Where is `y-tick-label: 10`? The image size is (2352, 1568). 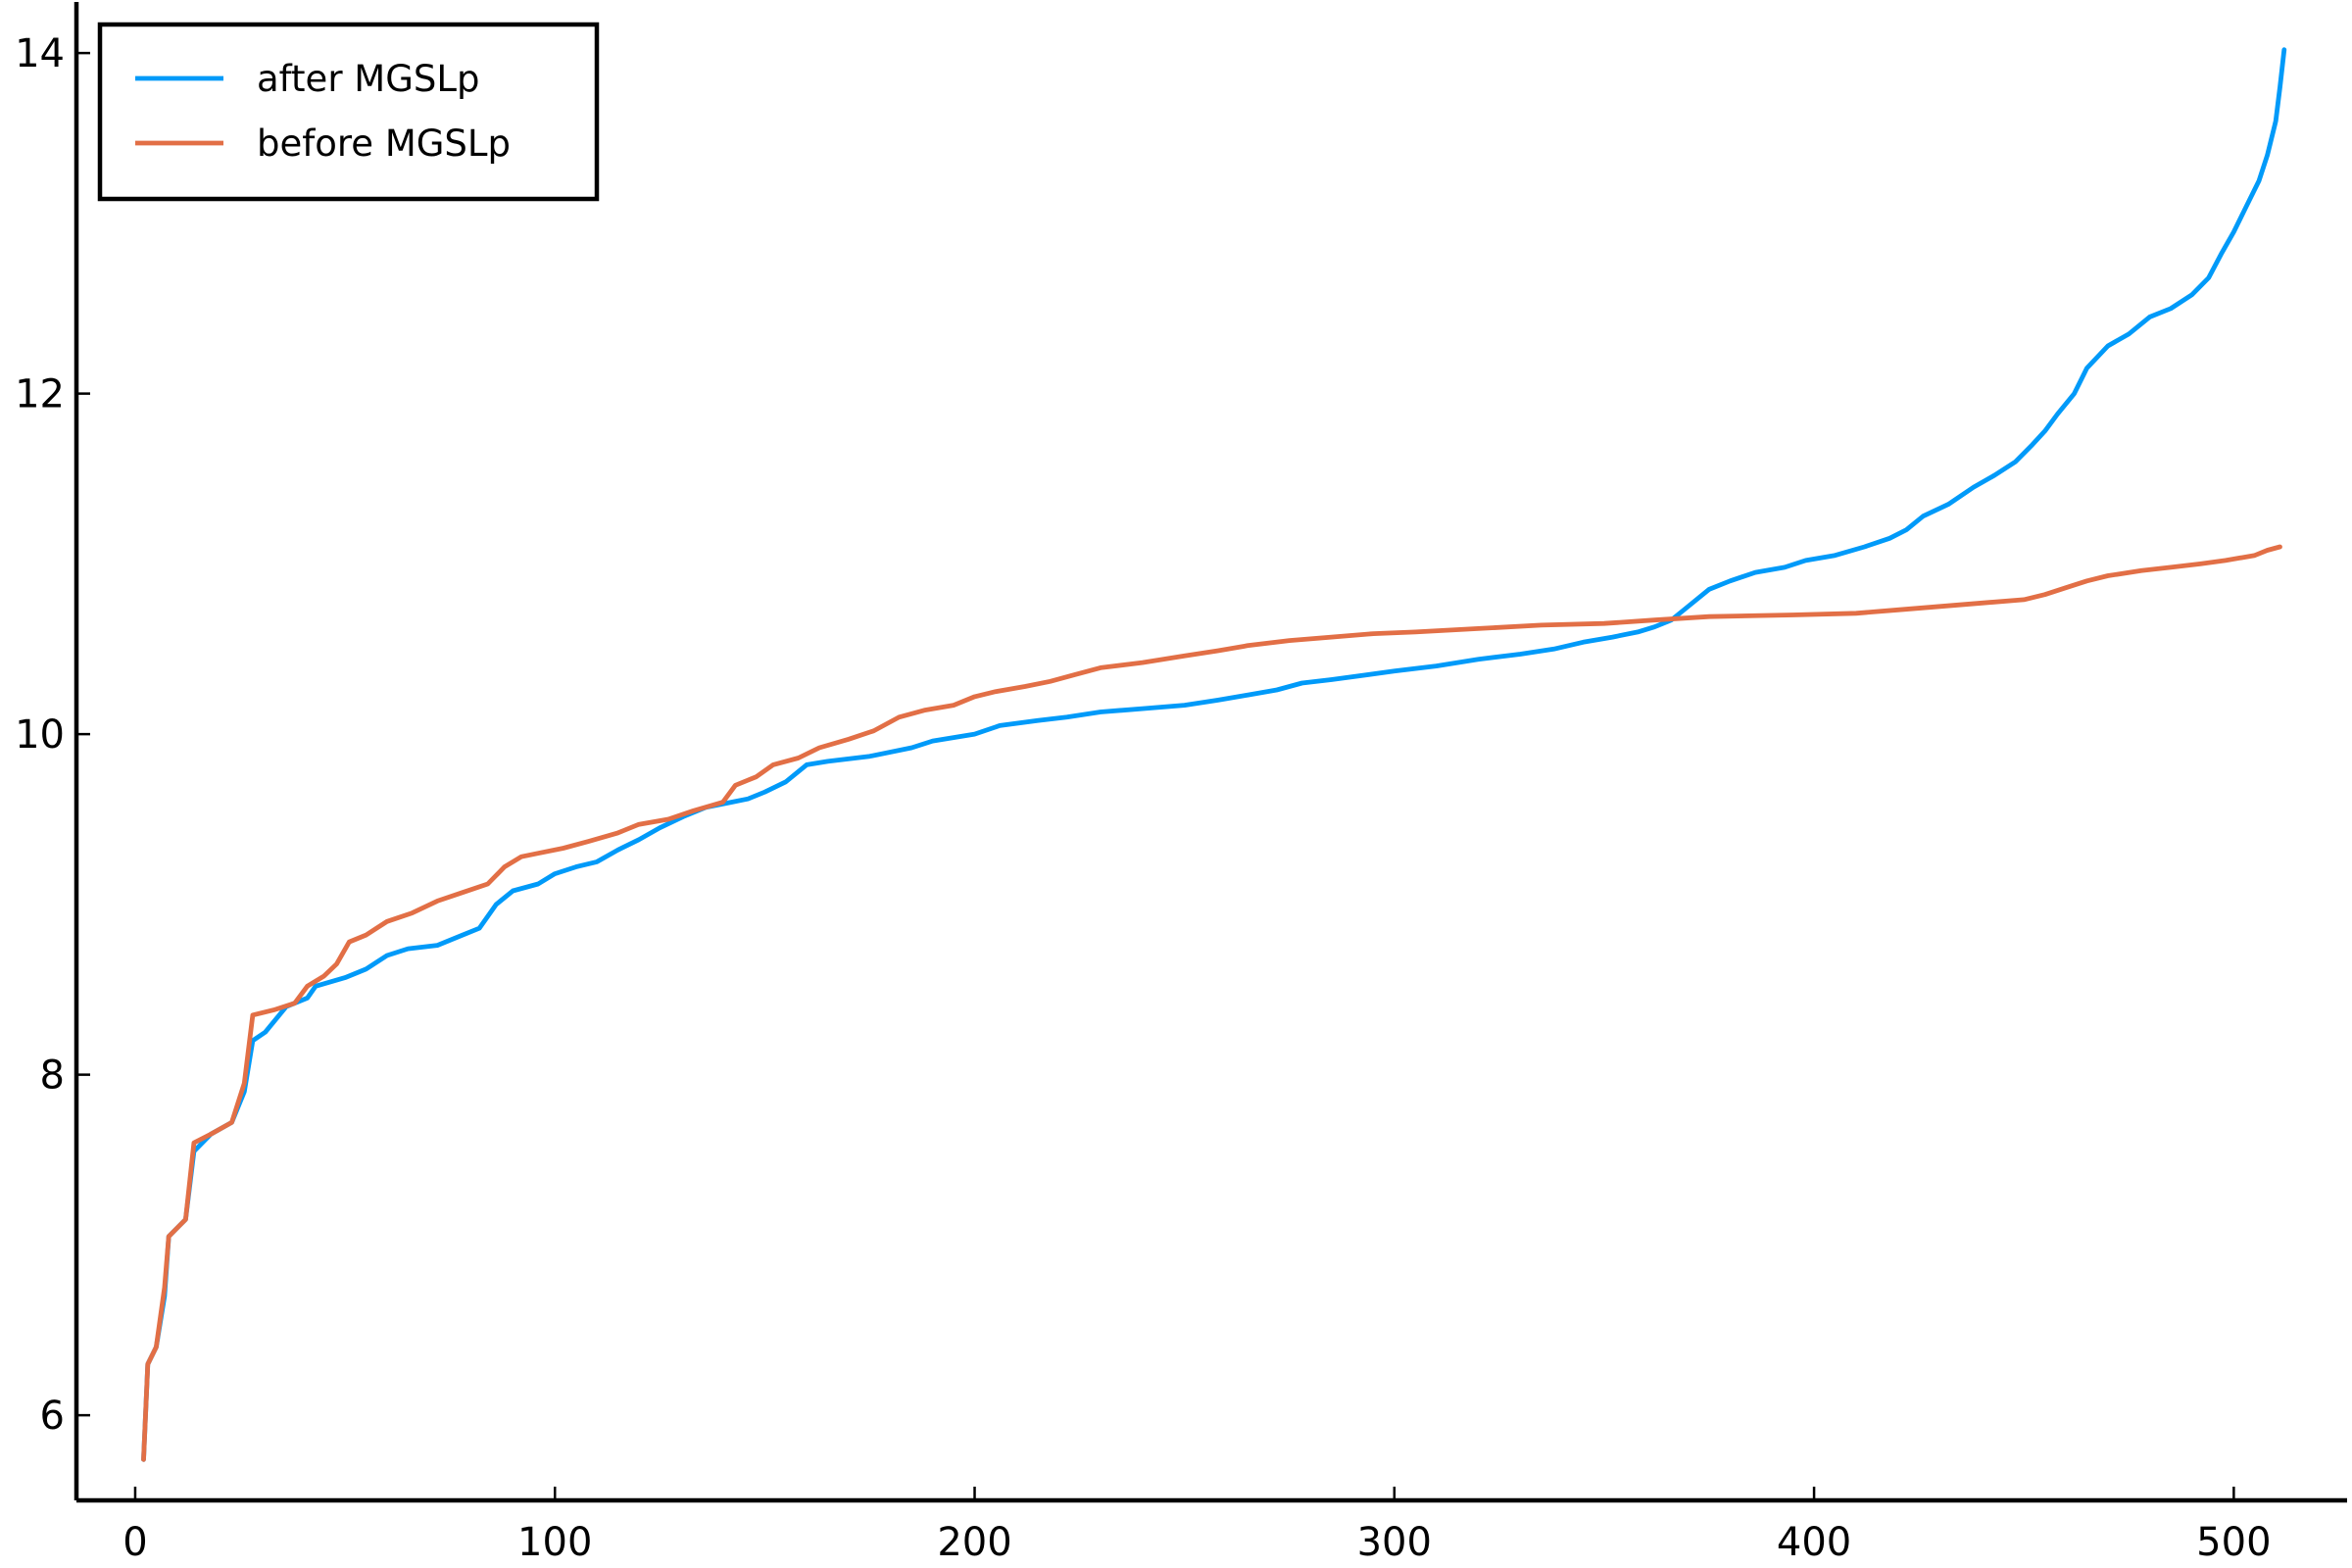
y-tick-label: 10 is located at coordinates (40, 735).